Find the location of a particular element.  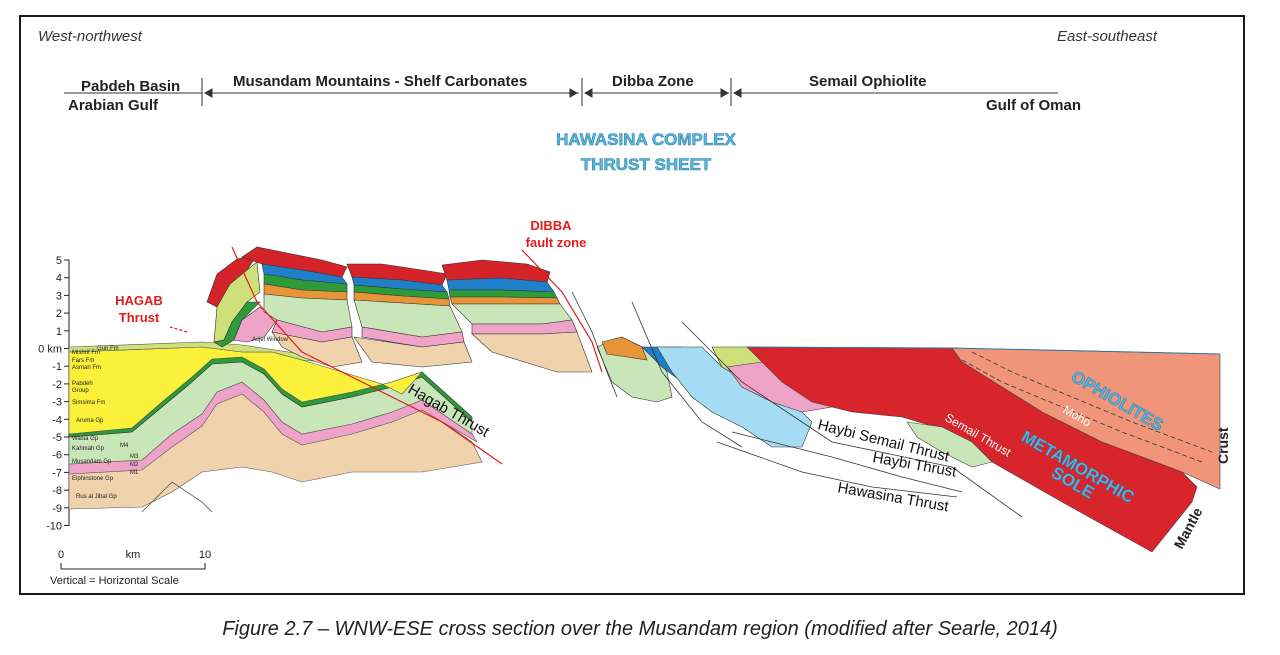

fm-asmari: Asmari Fm is located at coordinates (86, 368).